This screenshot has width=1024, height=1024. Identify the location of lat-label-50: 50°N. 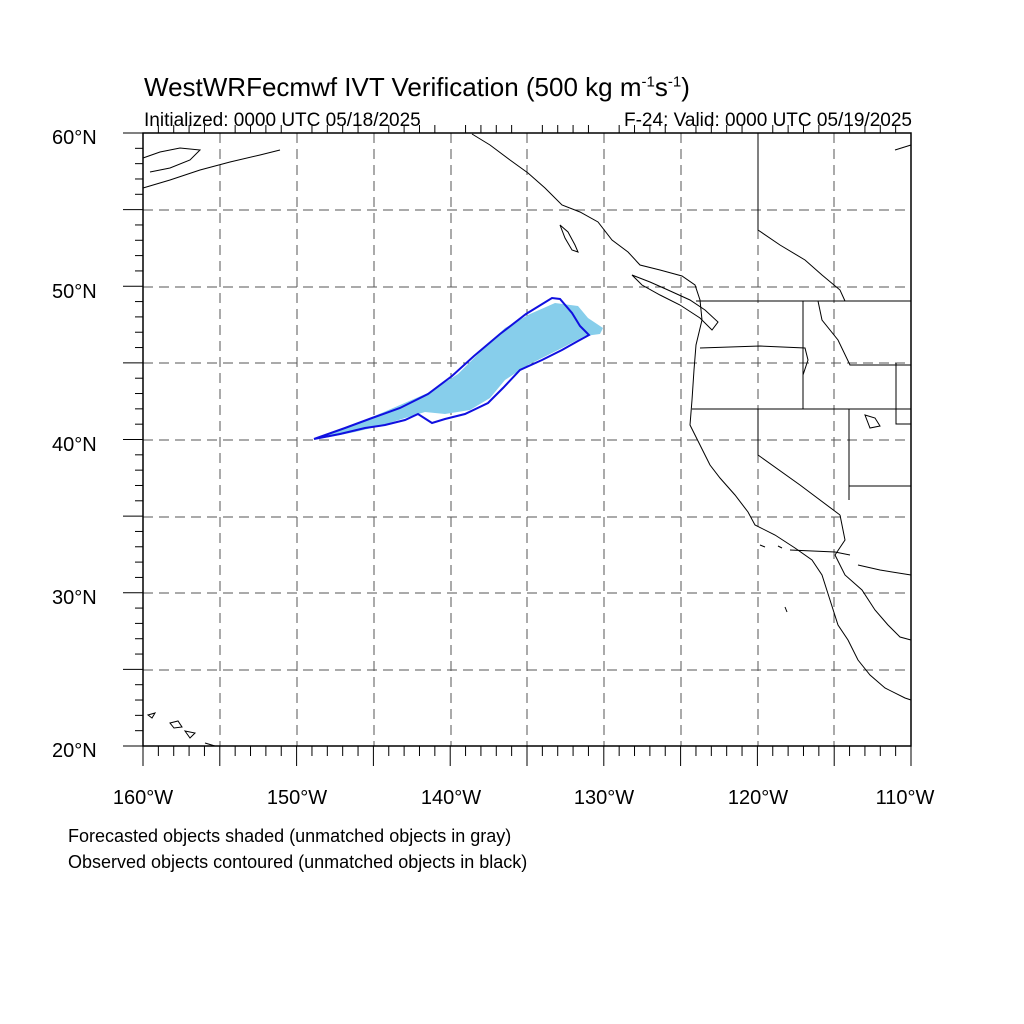
(74, 292).